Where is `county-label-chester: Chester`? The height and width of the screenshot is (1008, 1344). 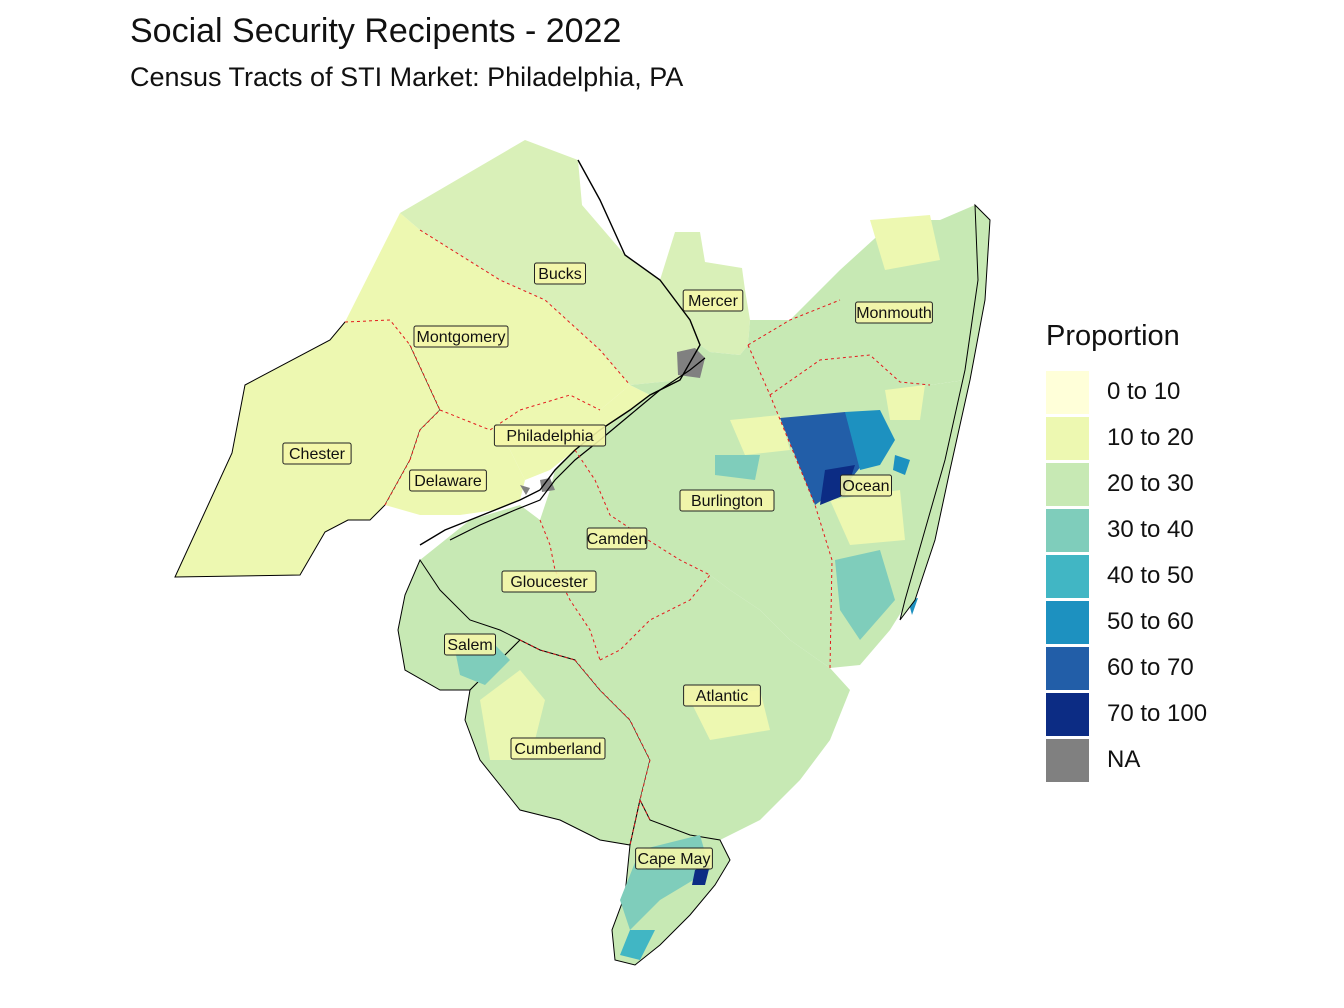 county-label-chester: Chester is located at coordinates (317, 453).